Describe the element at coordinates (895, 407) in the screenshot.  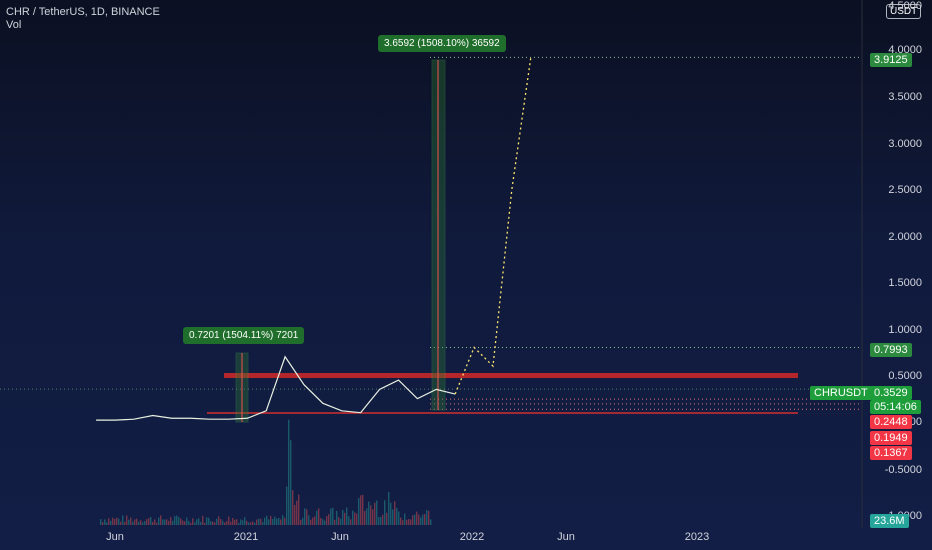
I see `countdown-tag: 05:14:06` at that location.